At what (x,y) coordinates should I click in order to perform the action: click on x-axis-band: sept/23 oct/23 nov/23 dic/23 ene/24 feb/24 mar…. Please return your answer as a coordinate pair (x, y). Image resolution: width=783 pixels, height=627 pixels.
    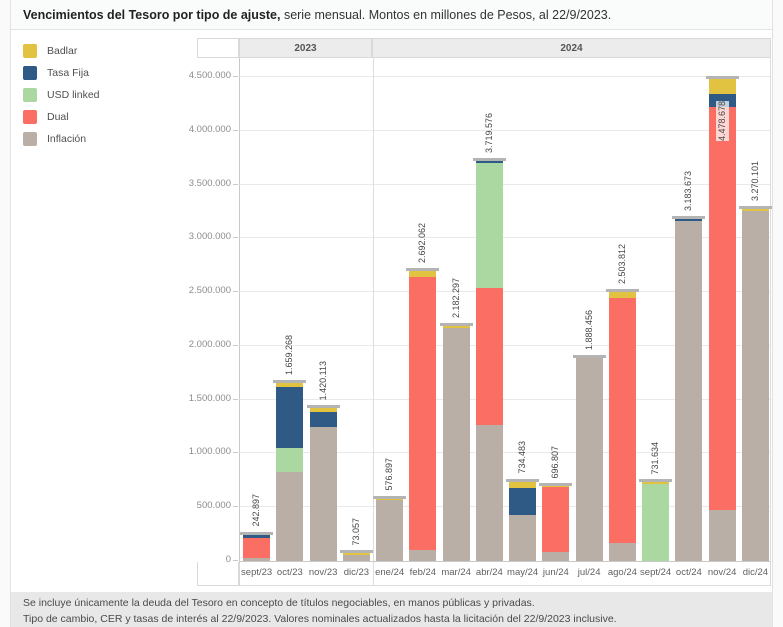
    Looking at the image, I should click on (505, 574).